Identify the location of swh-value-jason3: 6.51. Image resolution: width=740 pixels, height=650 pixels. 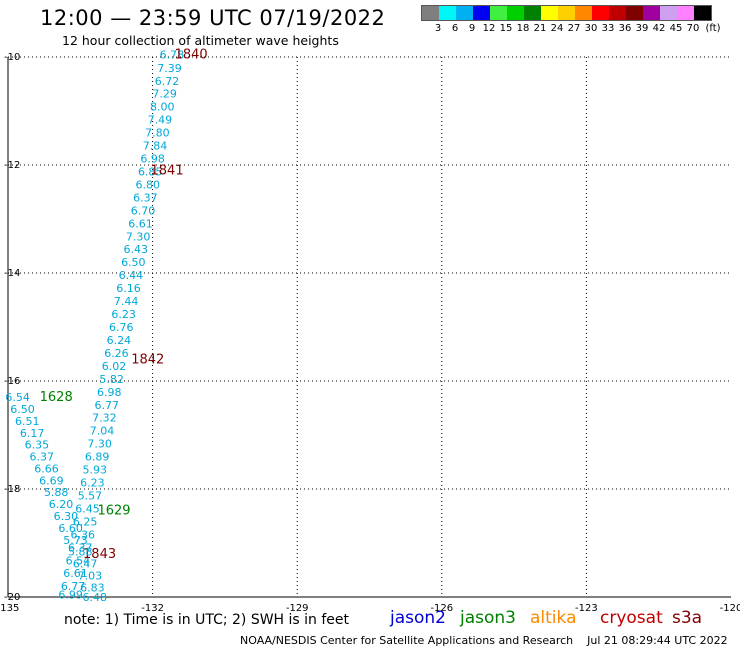
(27, 421).